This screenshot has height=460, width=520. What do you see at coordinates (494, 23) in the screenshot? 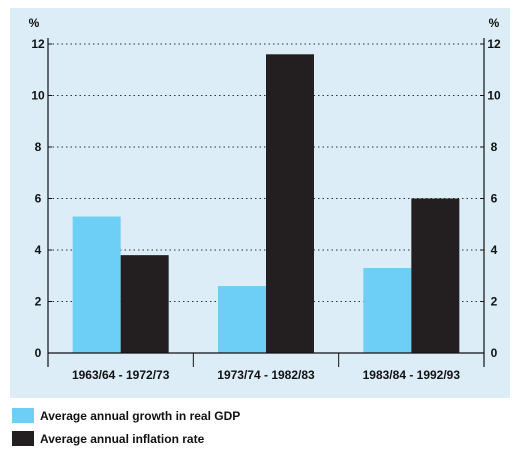
I see `y-axis-unit-right: %` at bounding box center [494, 23].